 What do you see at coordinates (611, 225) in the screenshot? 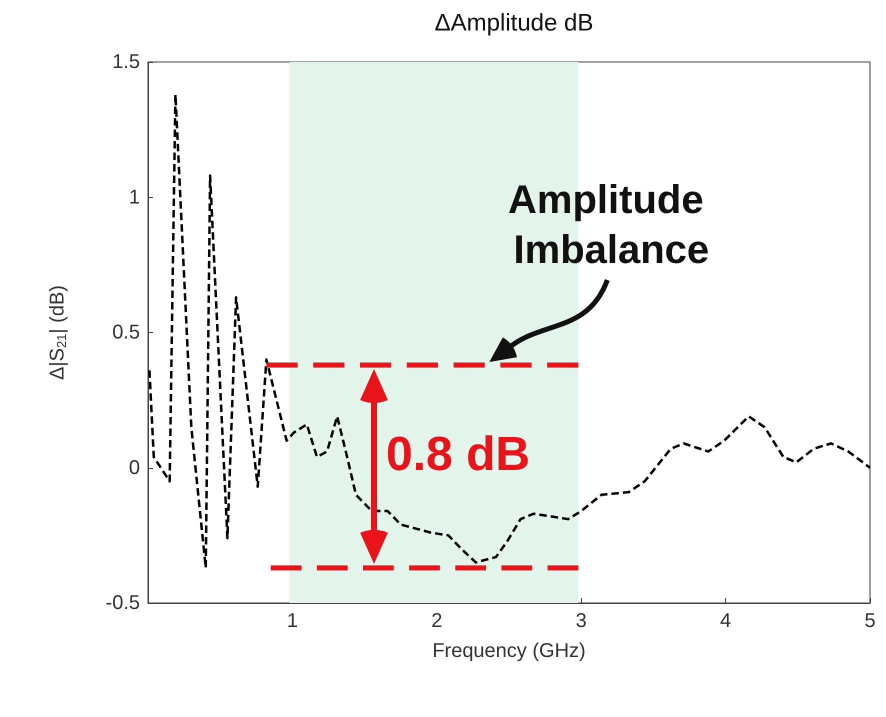
I see `annotation: Amplitude Imbalance` at bounding box center [611, 225].